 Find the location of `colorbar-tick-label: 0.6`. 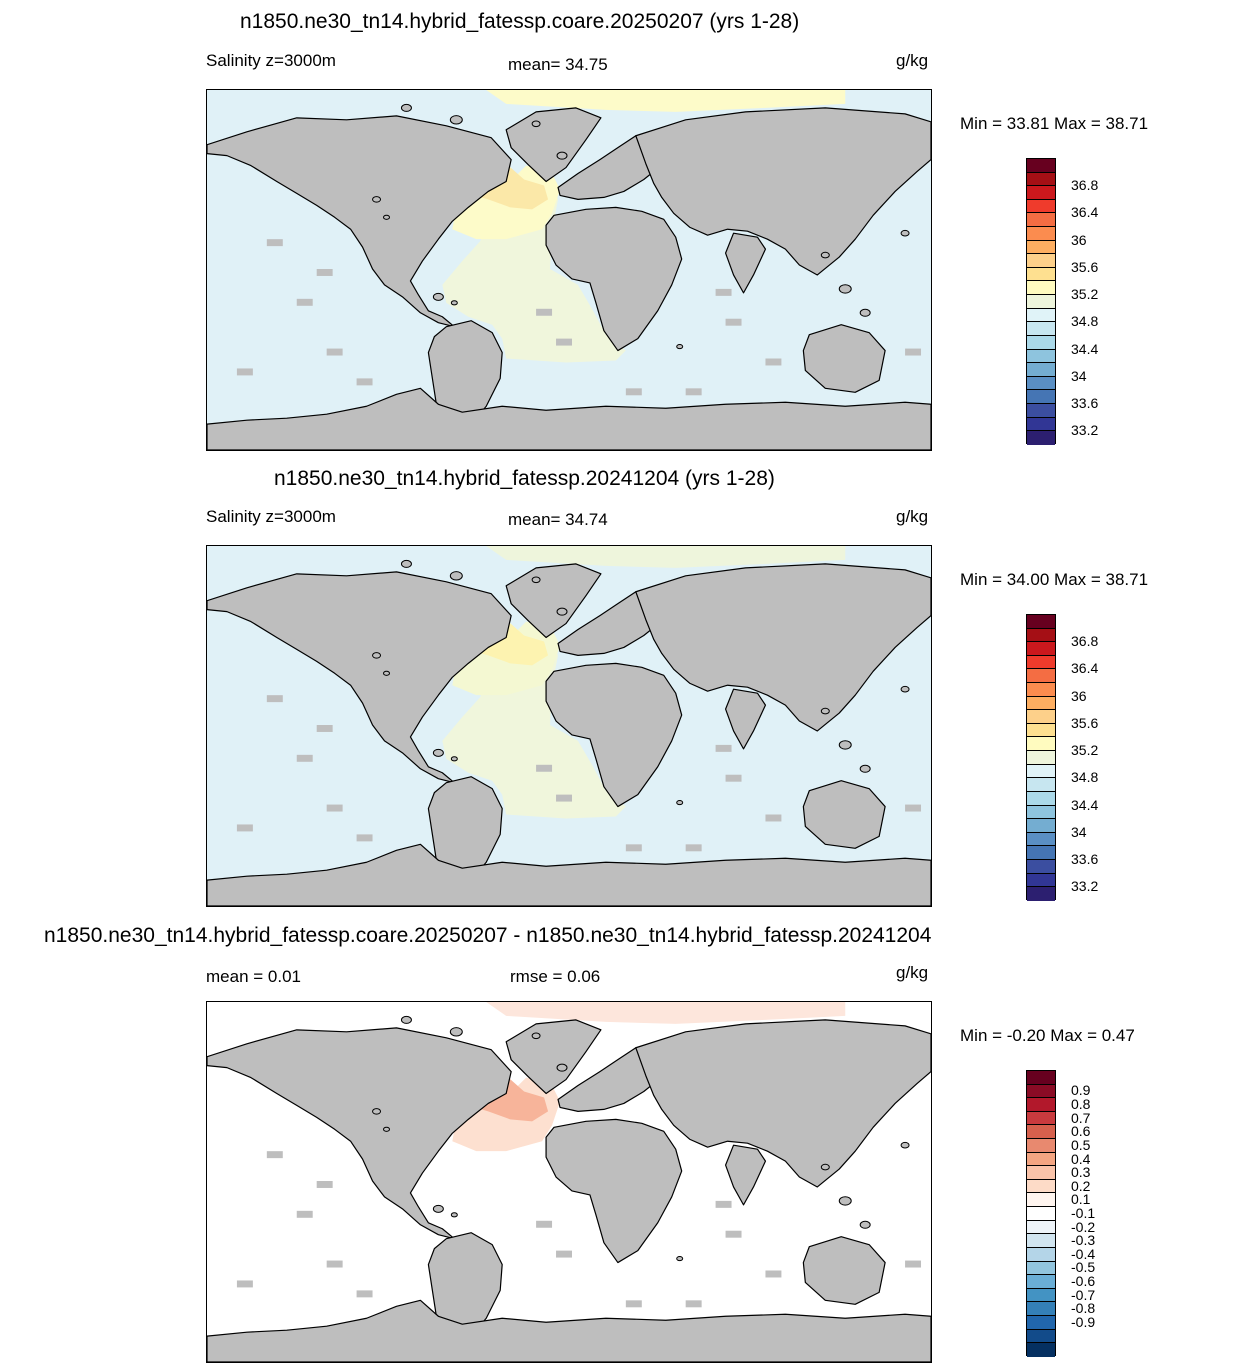

colorbar-tick-label: 0.6 is located at coordinates (1081, 1131).